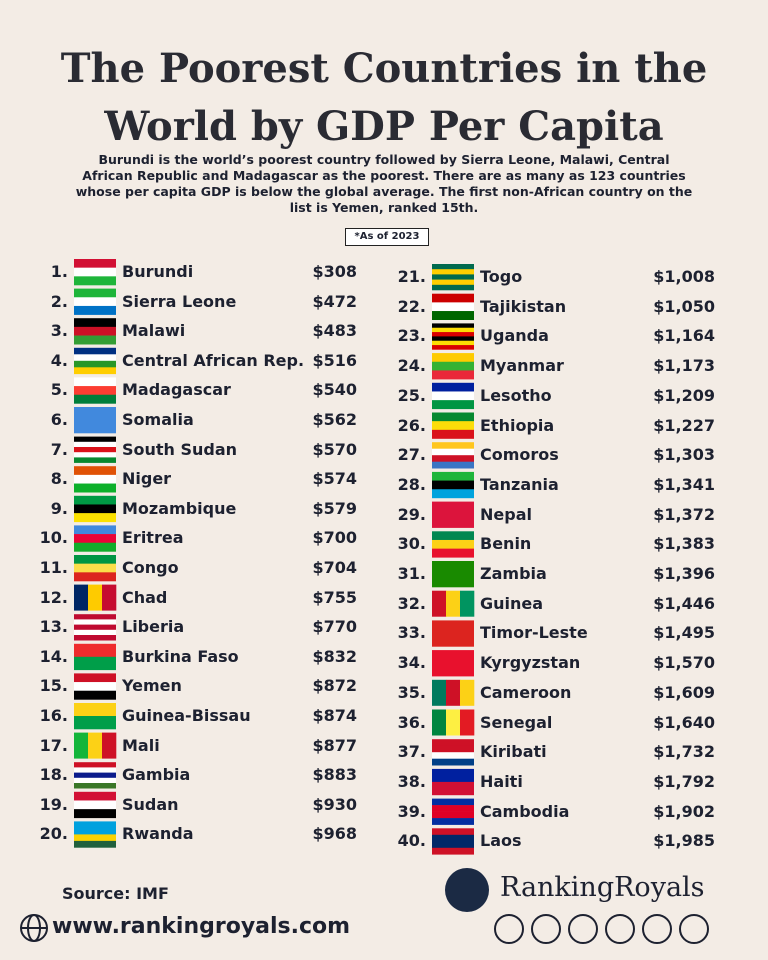 The image size is (768, 960). Describe the element at coordinates (53, 686) in the screenshot. I see `rank: 15.` at that location.